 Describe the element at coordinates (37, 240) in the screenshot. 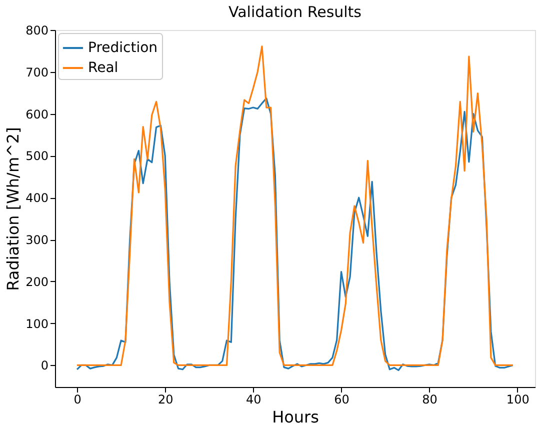

I see `y-tick-label: 300` at that location.